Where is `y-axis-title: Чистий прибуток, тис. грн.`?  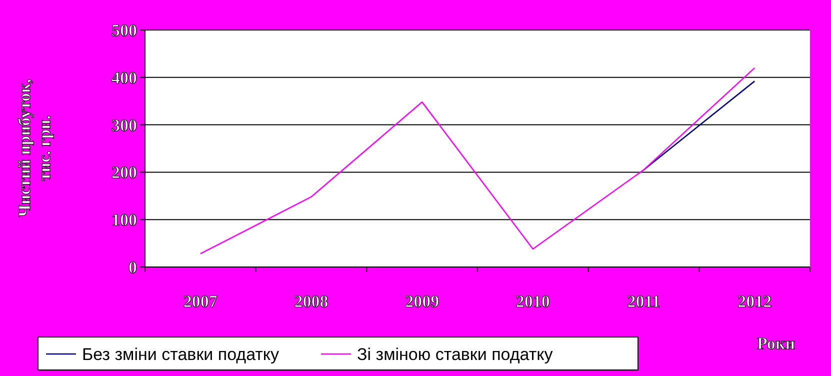 y-axis-title: Чистий прибуток, тис. грн. is located at coordinates (34, 148).